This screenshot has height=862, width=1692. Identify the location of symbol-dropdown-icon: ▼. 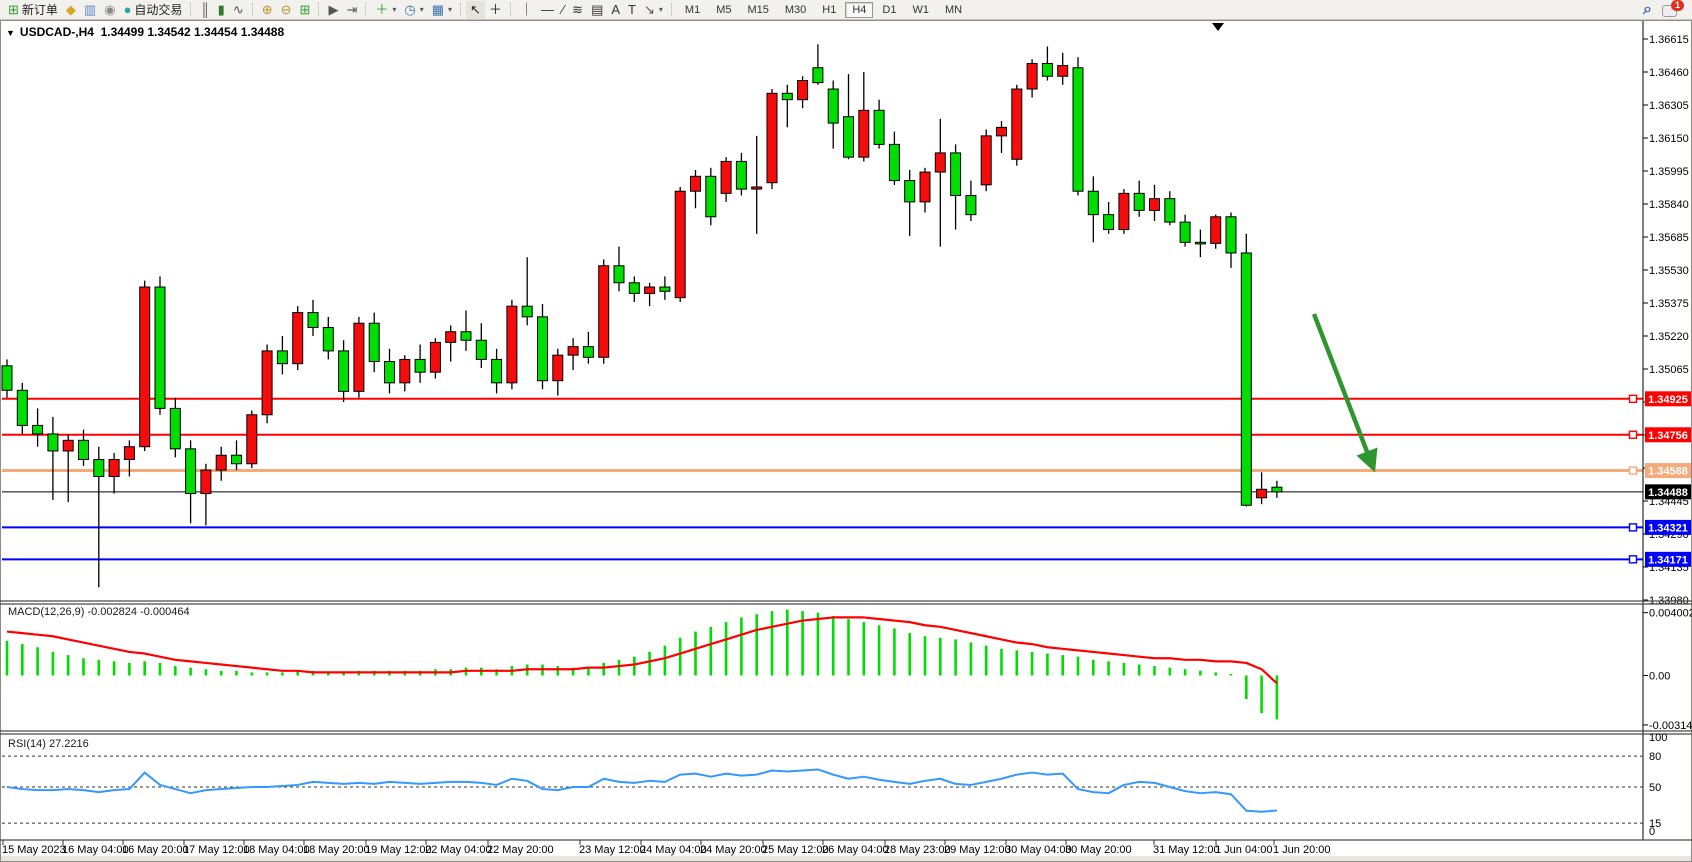
(10, 33).